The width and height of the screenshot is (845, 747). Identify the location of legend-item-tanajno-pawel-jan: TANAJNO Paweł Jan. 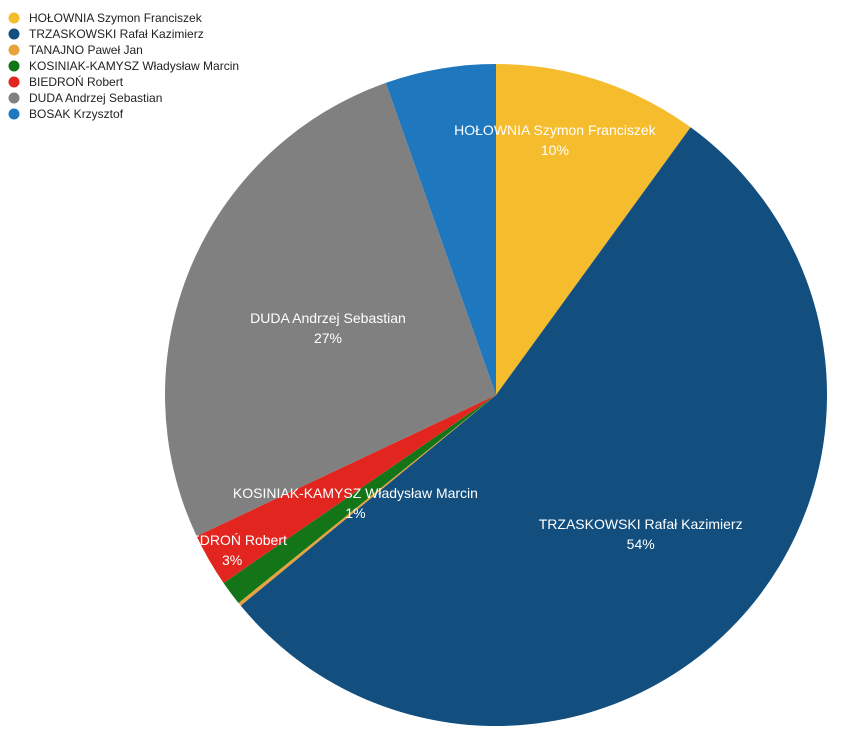
(75, 50).